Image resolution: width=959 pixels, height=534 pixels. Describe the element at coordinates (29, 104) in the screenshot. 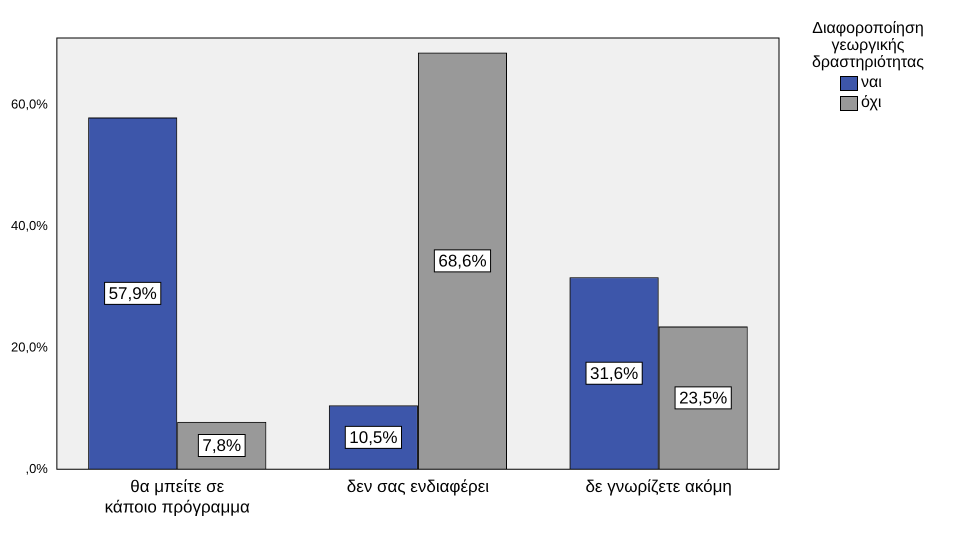

I see `y-tick-label: 60,0%` at that location.